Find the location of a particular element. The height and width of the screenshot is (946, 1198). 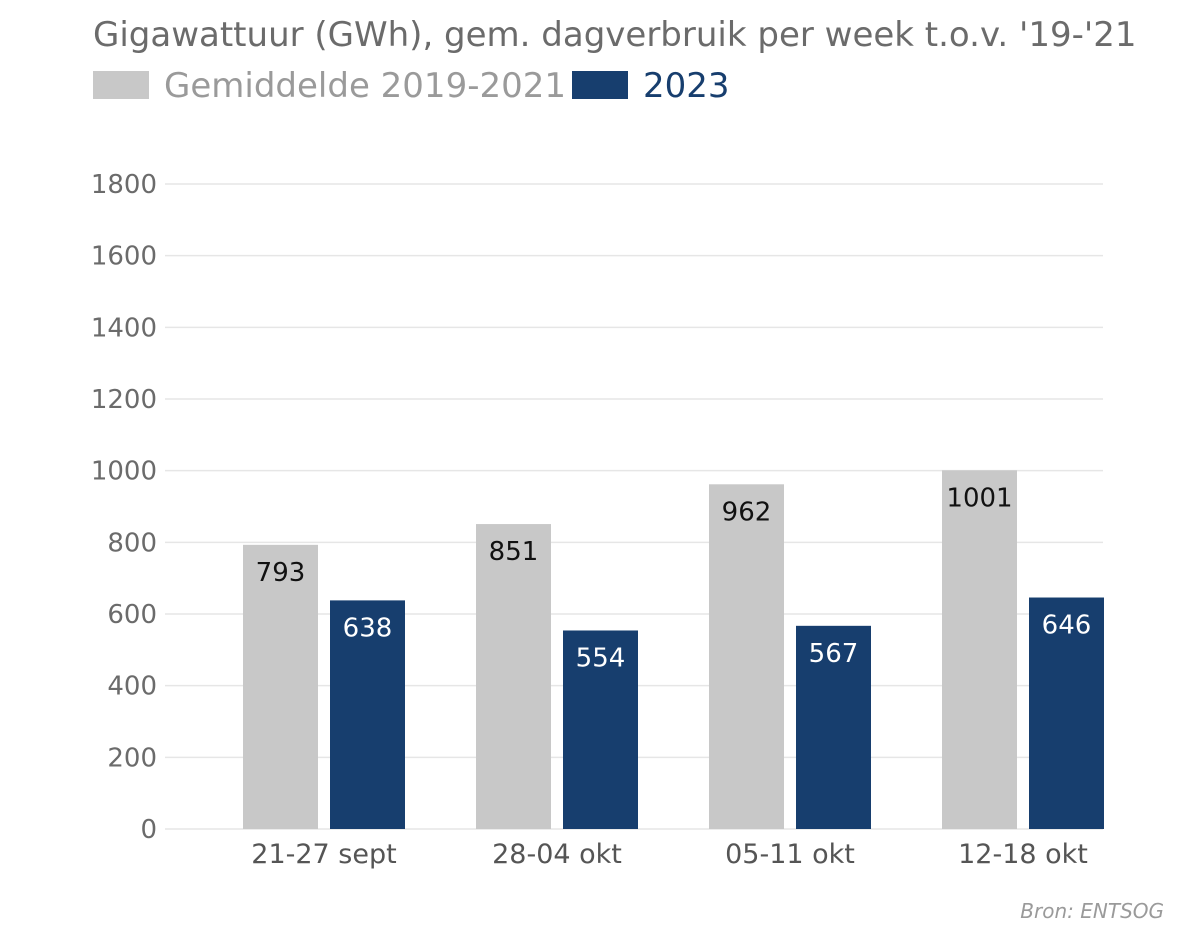

y-tick-label-200: 200 is located at coordinates (132, 758).